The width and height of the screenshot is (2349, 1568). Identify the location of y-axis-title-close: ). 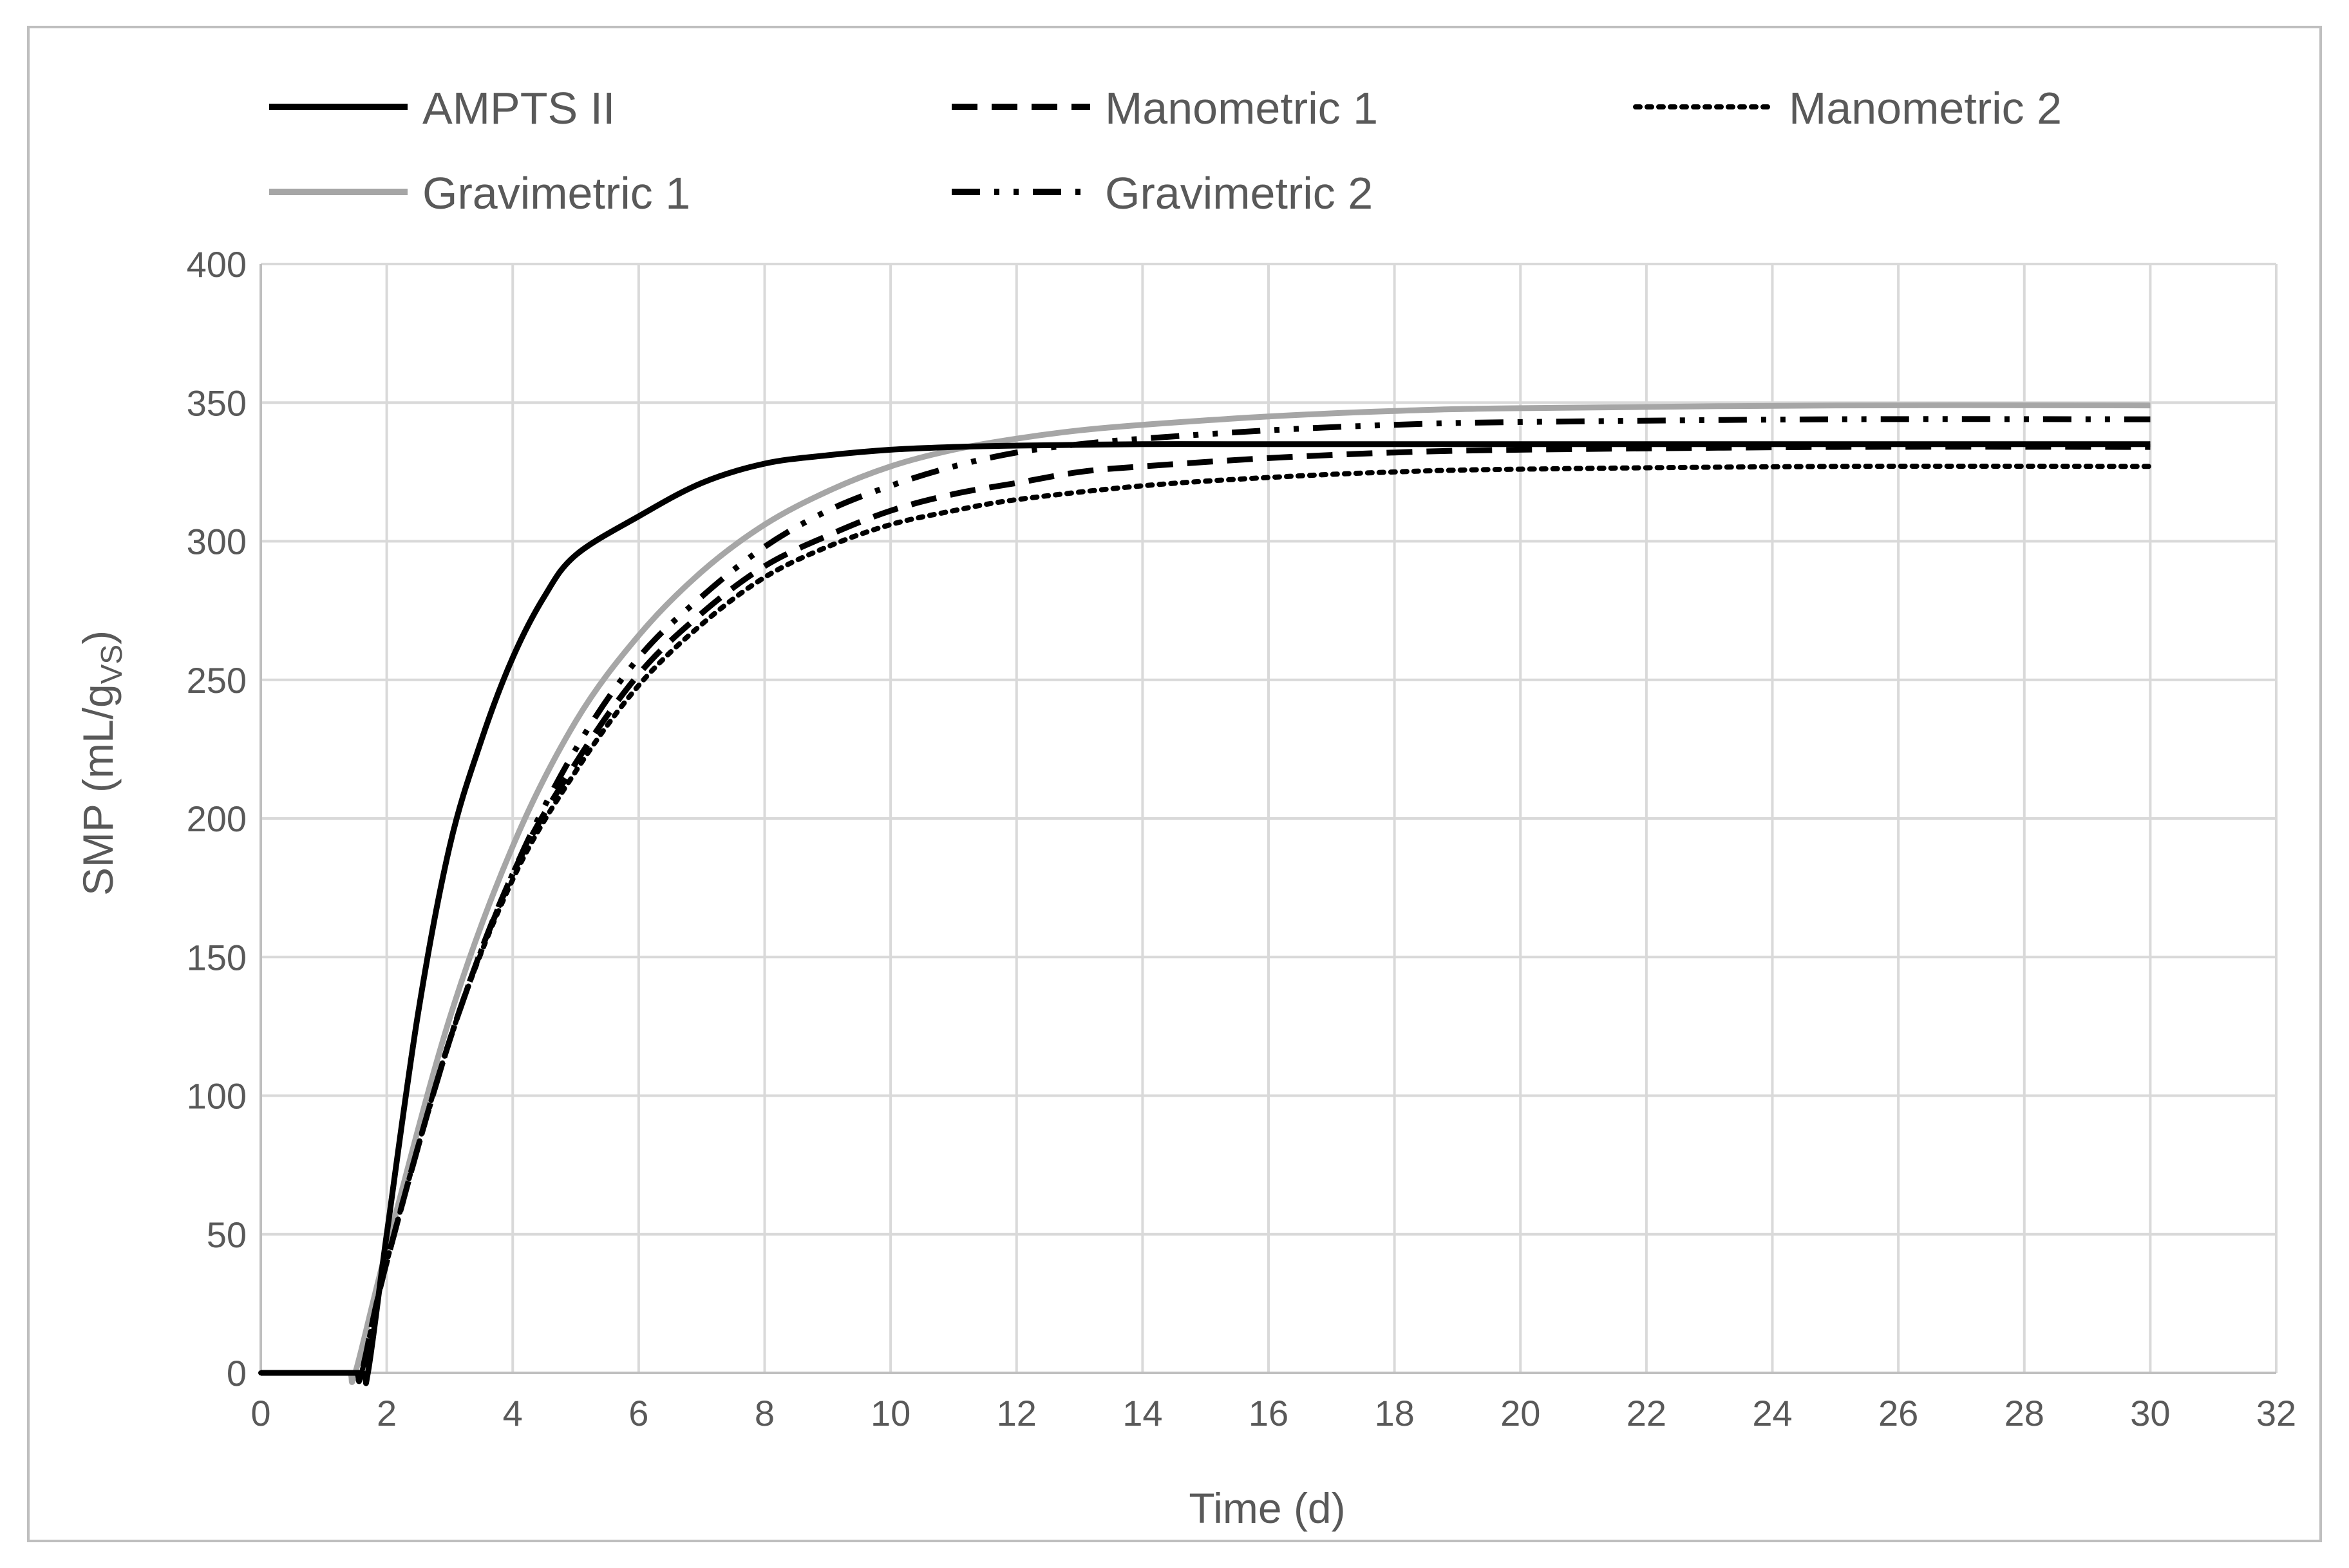
(98, 637).